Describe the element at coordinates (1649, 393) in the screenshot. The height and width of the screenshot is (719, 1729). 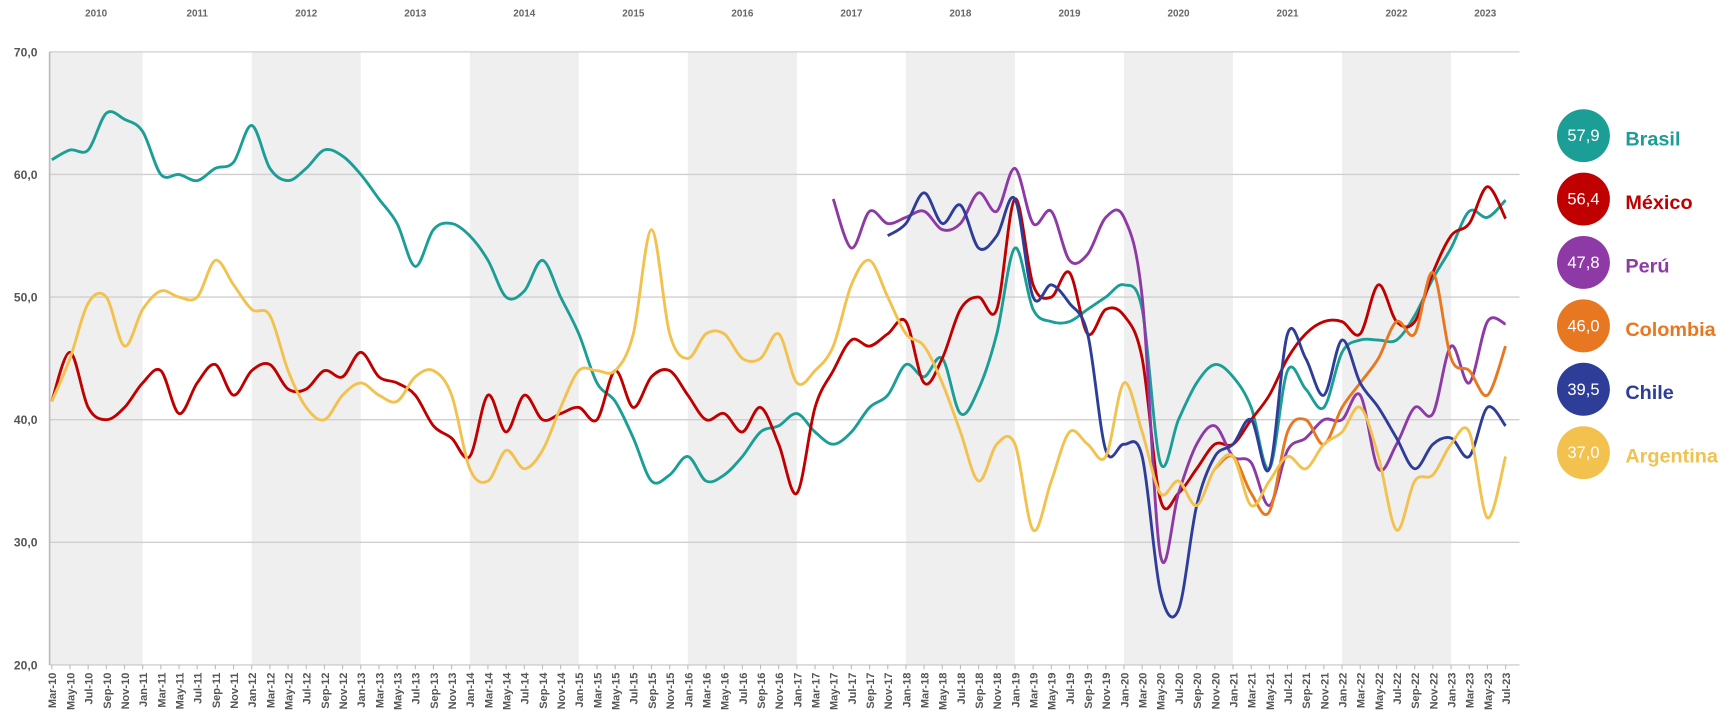
I see `legend-name: Chile` at that location.